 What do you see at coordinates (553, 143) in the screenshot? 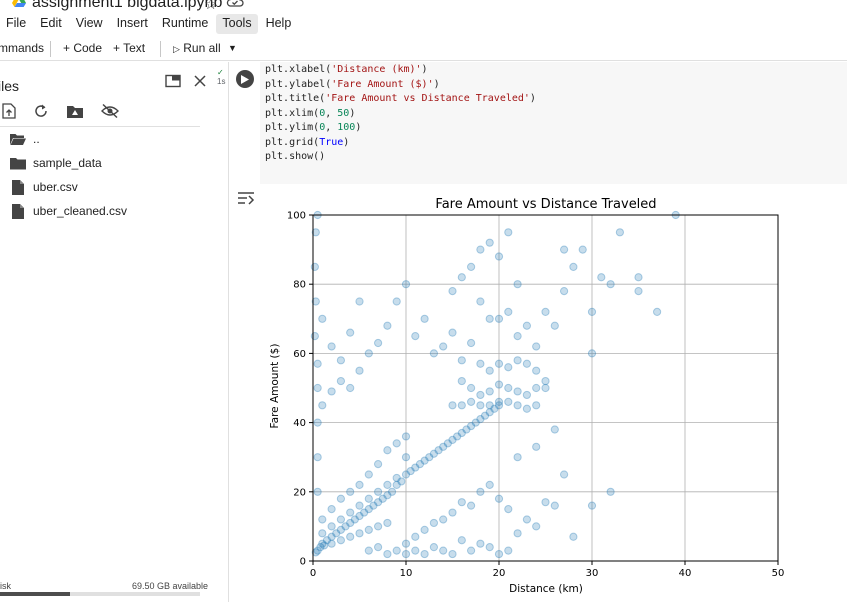
I see `code-line: plt.grid(True)` at bounding box center [553, 143].